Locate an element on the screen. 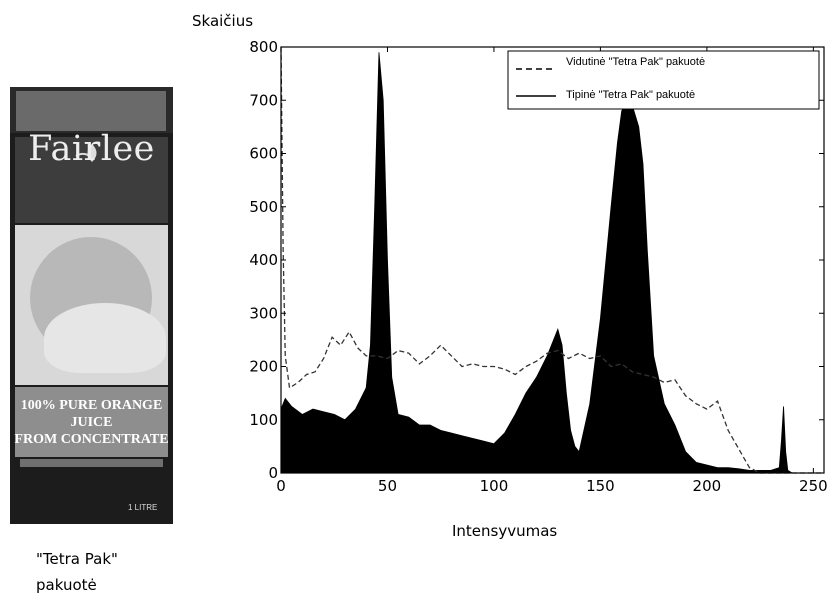 The width and height of the screenshot is (830, 599). y-axis-label: Skaičius is located at coordinates (223, 21).